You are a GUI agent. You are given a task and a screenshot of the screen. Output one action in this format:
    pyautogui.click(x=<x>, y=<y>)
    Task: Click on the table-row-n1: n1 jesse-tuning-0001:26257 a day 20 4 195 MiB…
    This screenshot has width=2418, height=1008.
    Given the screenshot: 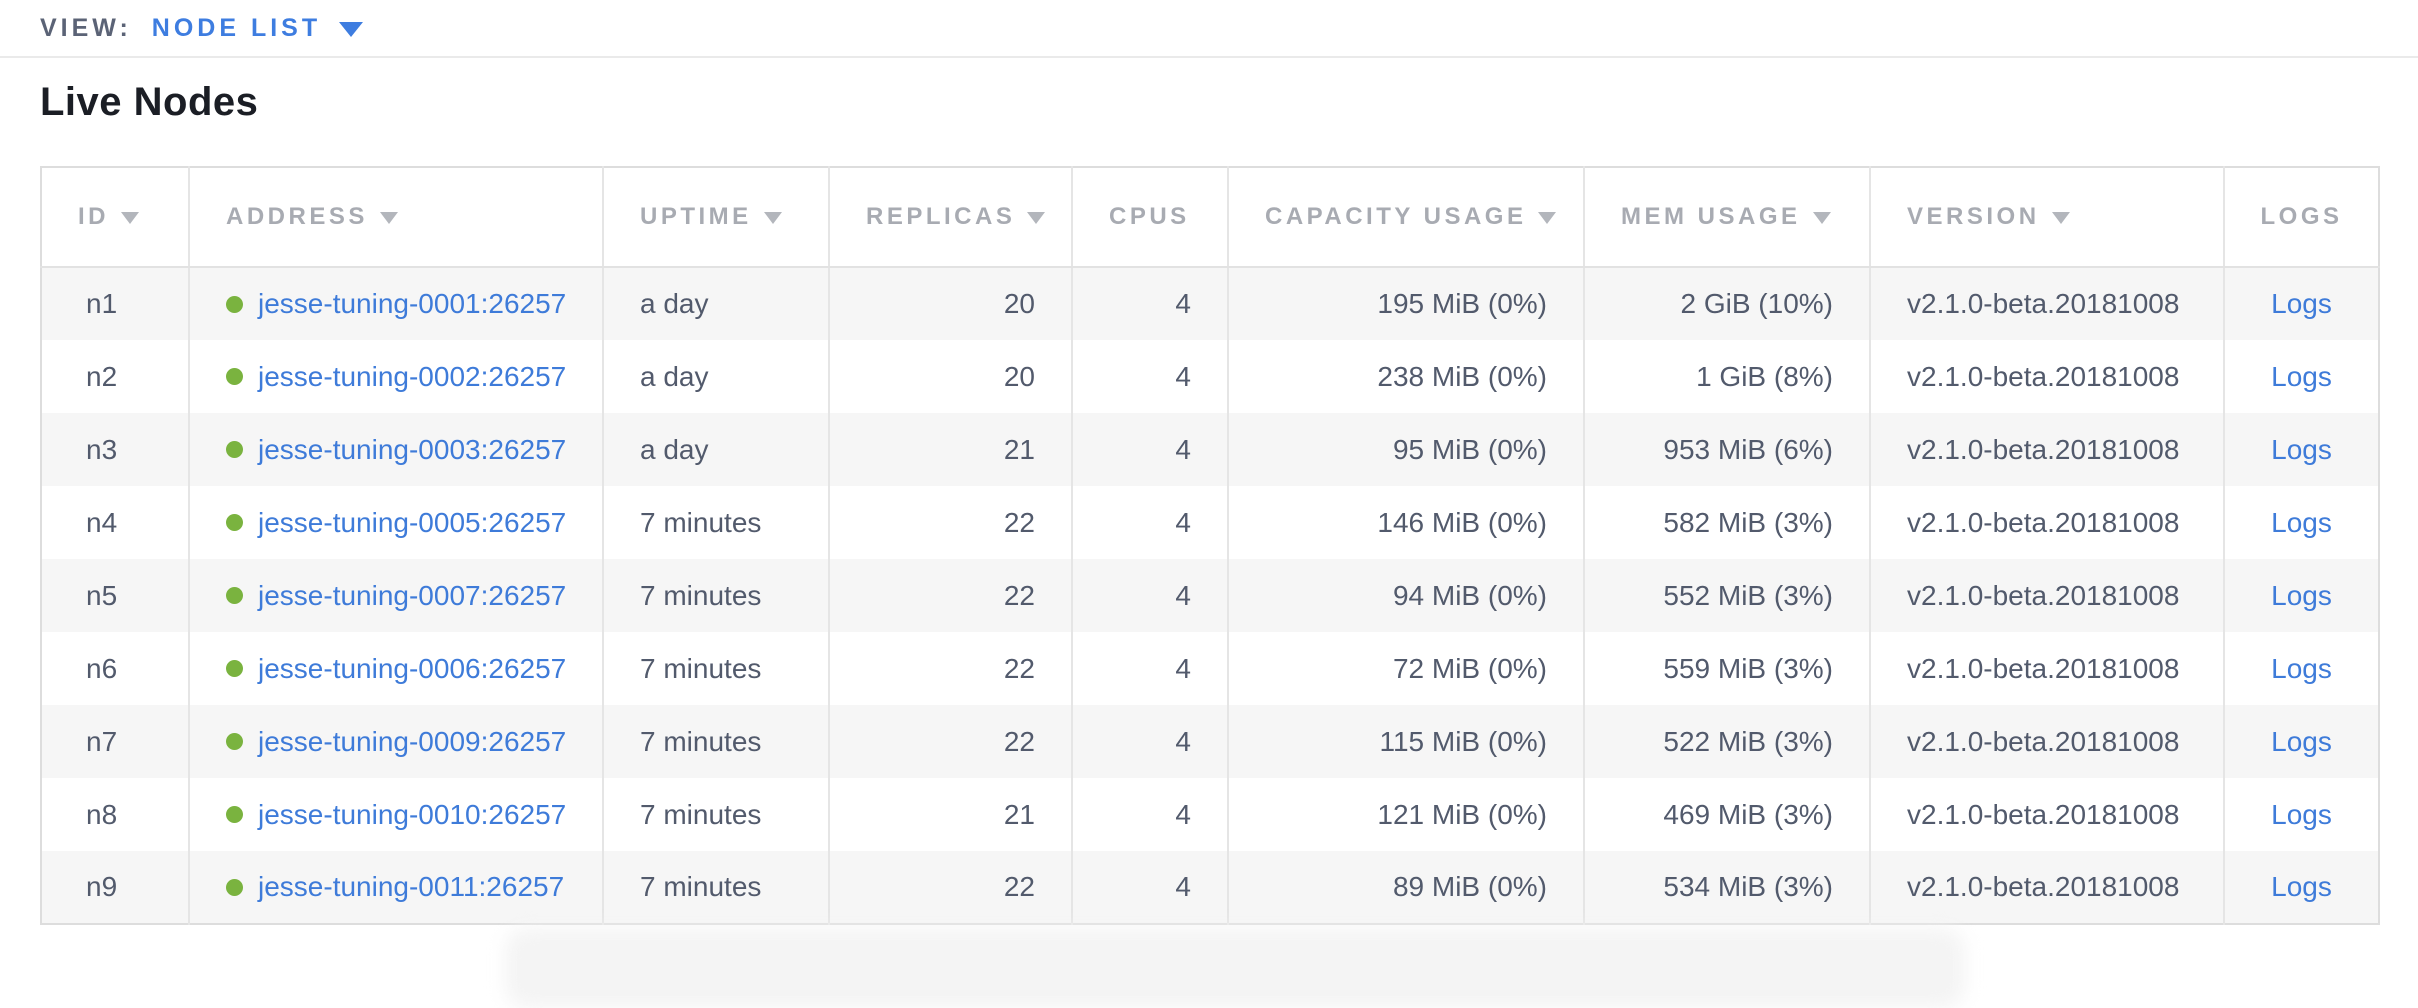 What is the action you would take?
    pyautogui.click(x=1210, y=303)
    